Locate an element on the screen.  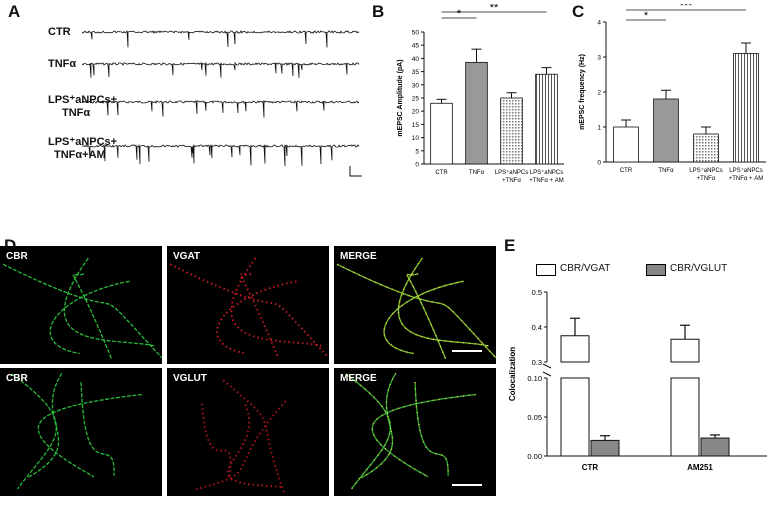
y-tick-label: 45 is located at coordinates (416, 46).